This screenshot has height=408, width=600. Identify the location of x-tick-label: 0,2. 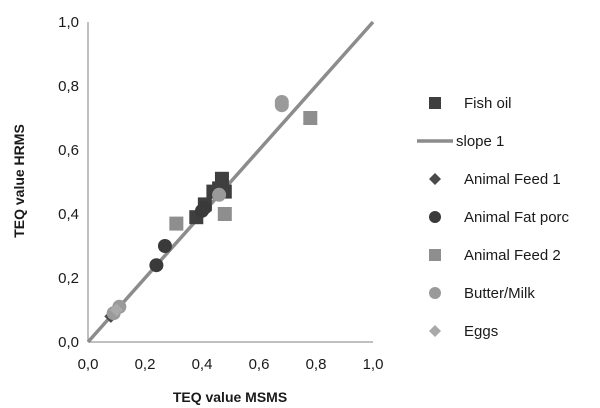
(145, 364).